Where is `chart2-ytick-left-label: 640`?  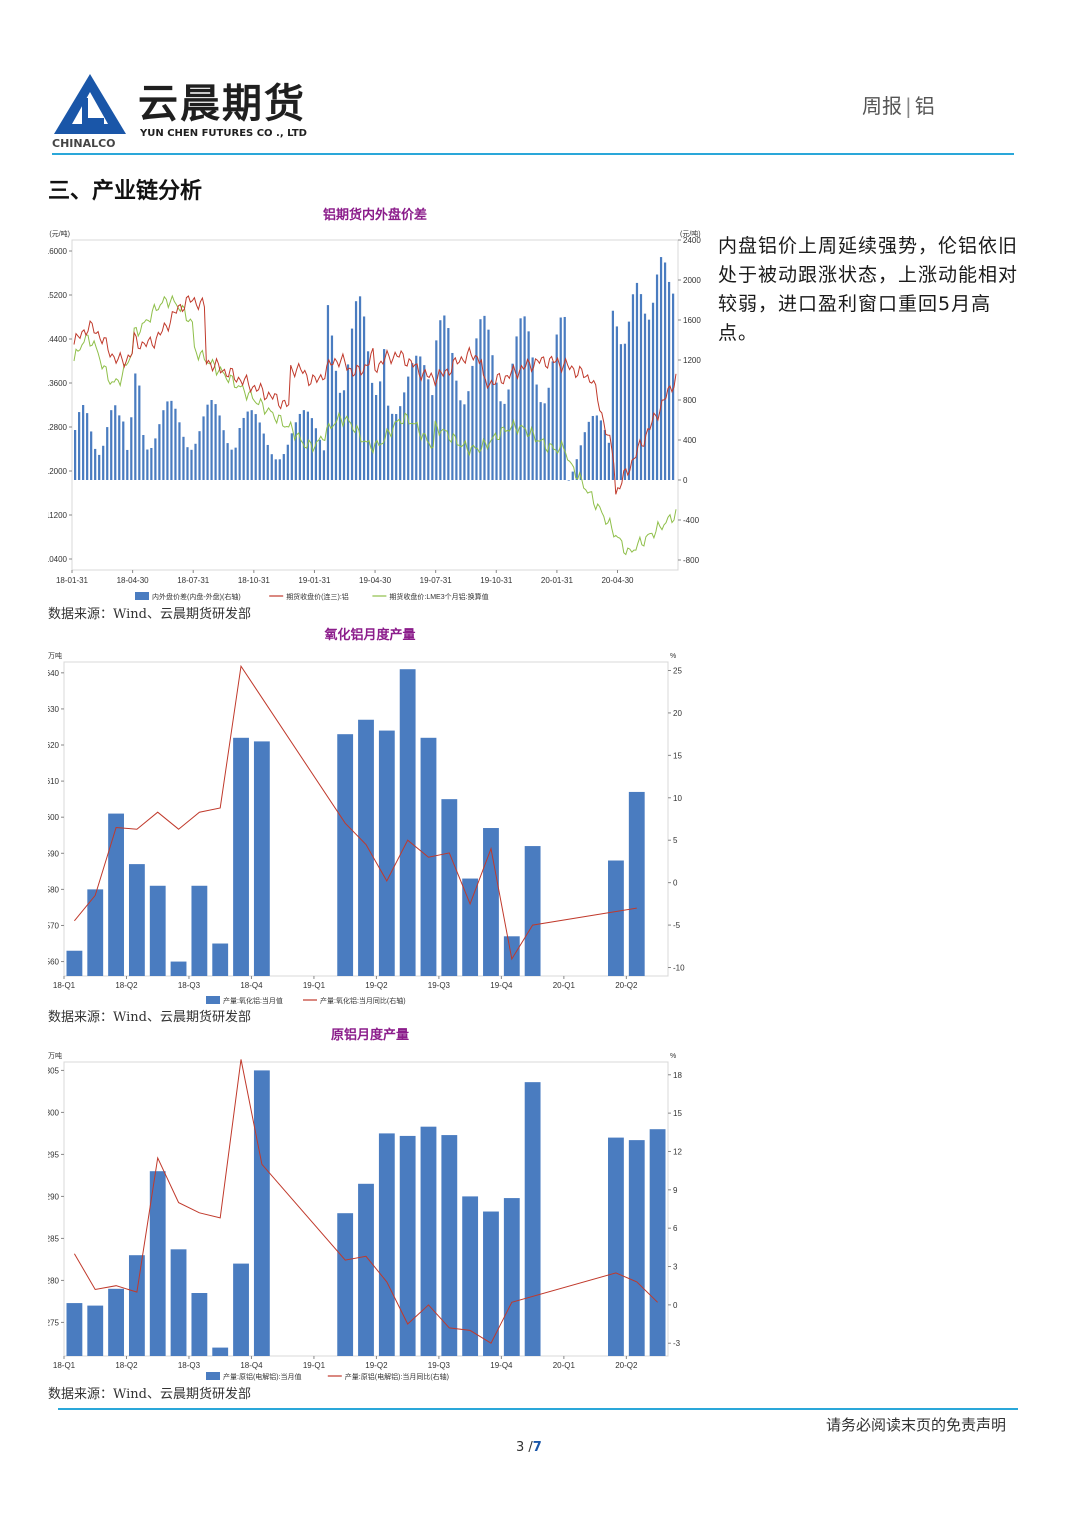 chart2-ytick-left-label: 640 is located at coordinates (54, 673).